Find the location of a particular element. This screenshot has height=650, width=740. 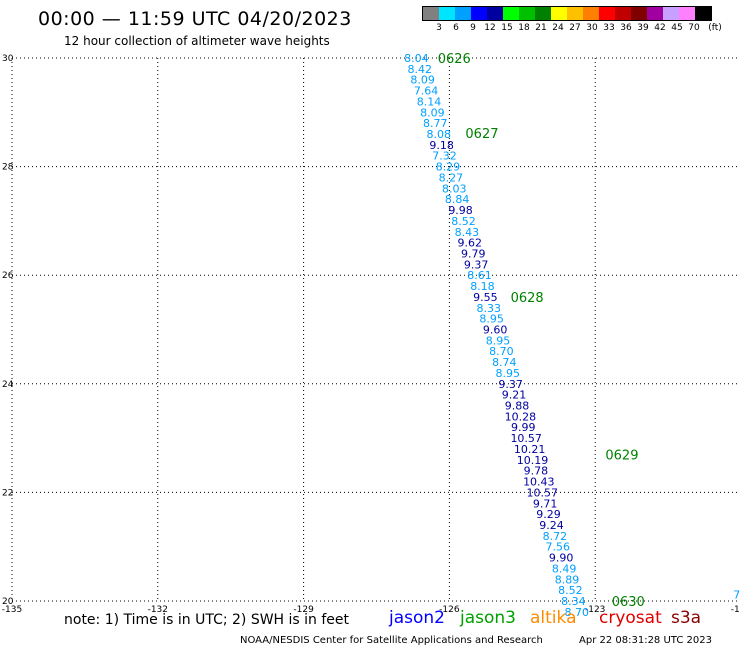

longitude-tick-label: -129 is located at coordinates (303, 610).